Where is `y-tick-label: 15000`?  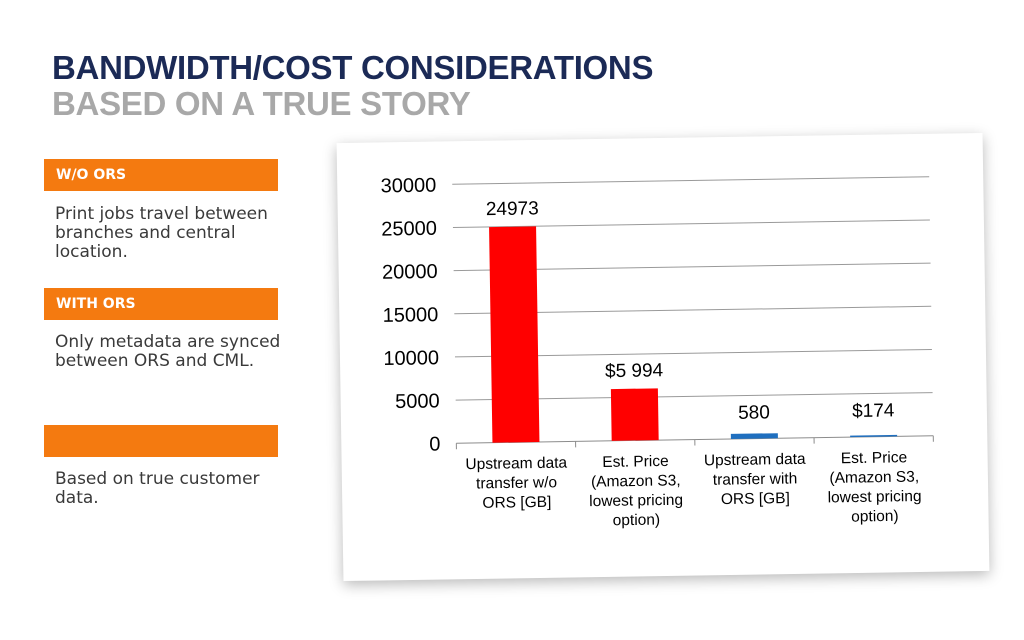
y-tick-label: 15000 is located at coordinates (411, 315).